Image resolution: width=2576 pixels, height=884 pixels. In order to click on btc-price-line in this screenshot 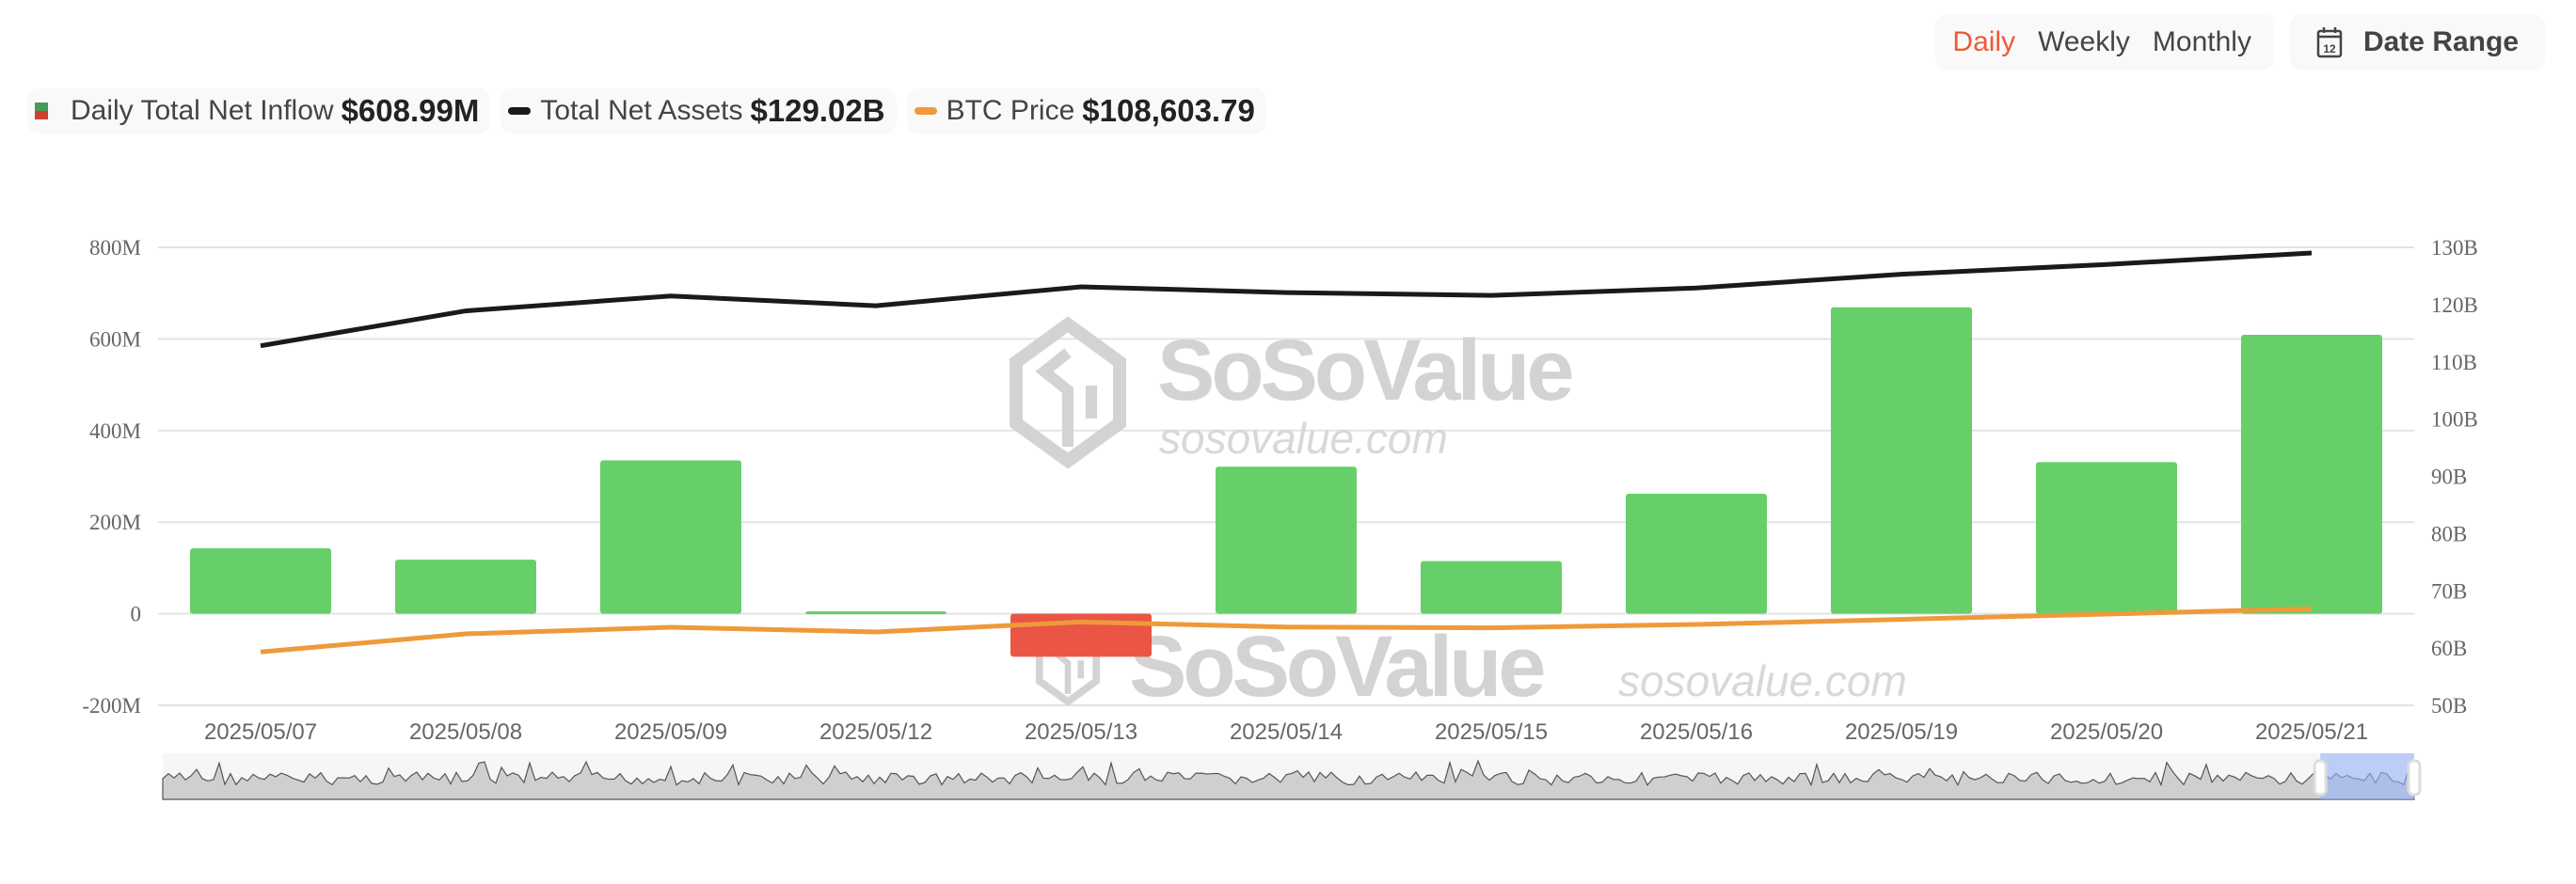, I will do `click(1286, 631)`.